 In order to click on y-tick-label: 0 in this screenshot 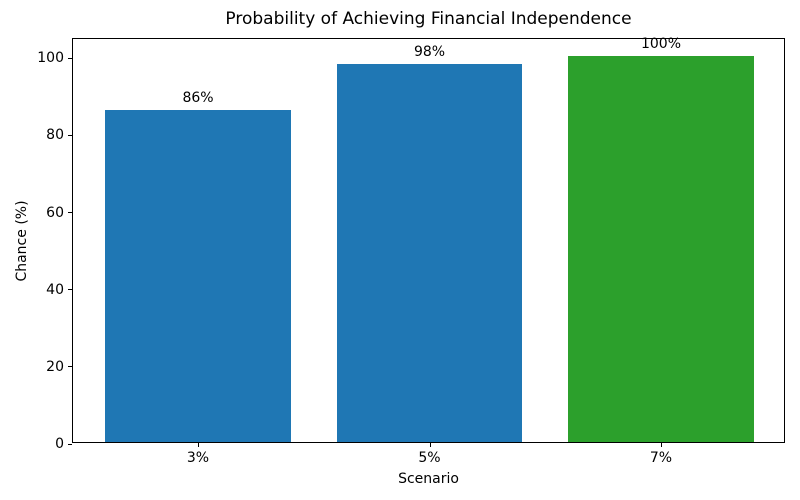, I will do `click(59, 444)`.